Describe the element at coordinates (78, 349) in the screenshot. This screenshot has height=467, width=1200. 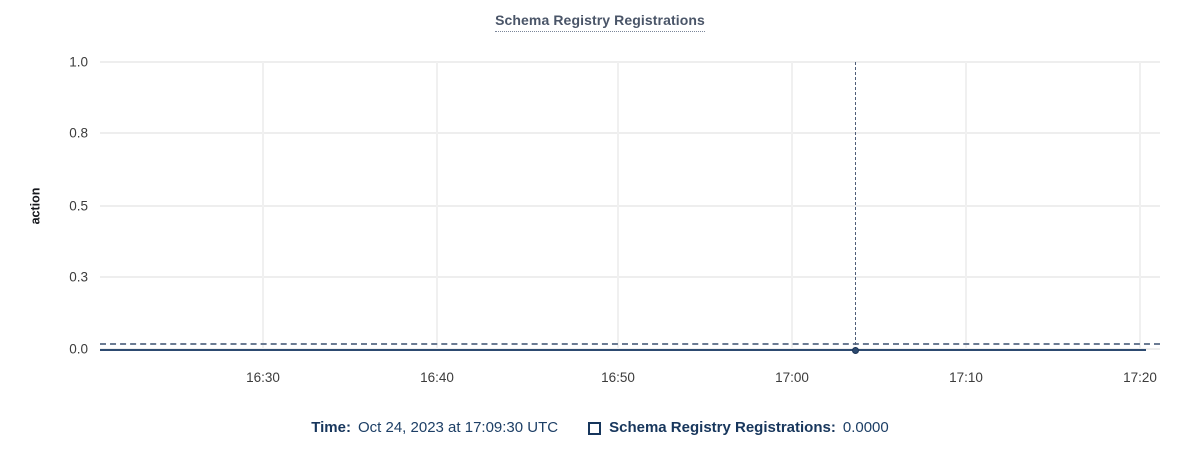
I see `y-axis-tick-4: 0.0` at that location.